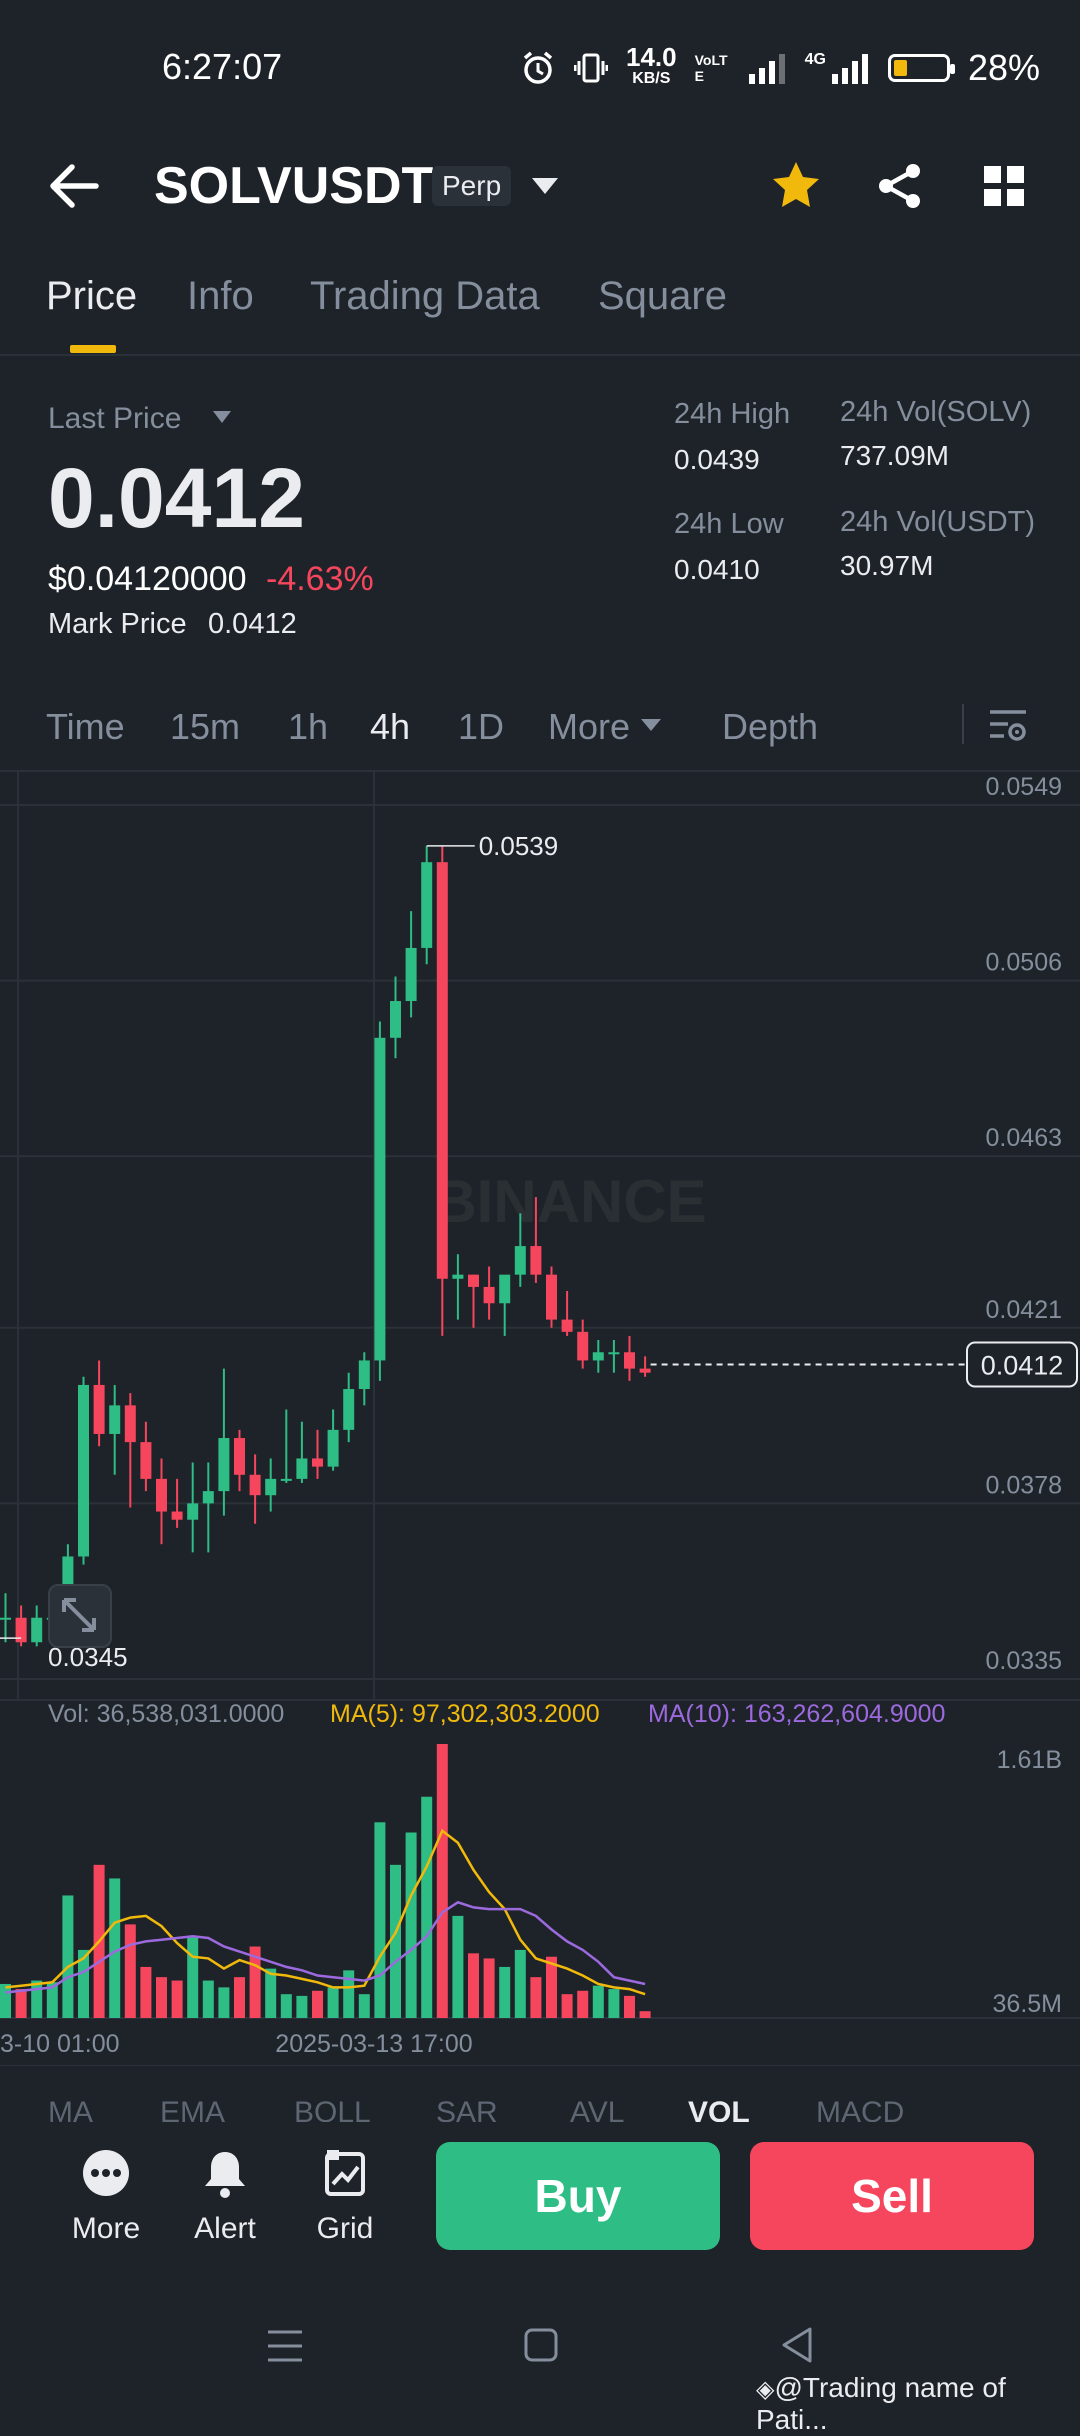 This screenshot has height=2436, width=1080. I want to click on tab-trading-data: Trading Data, so click(425, 296).